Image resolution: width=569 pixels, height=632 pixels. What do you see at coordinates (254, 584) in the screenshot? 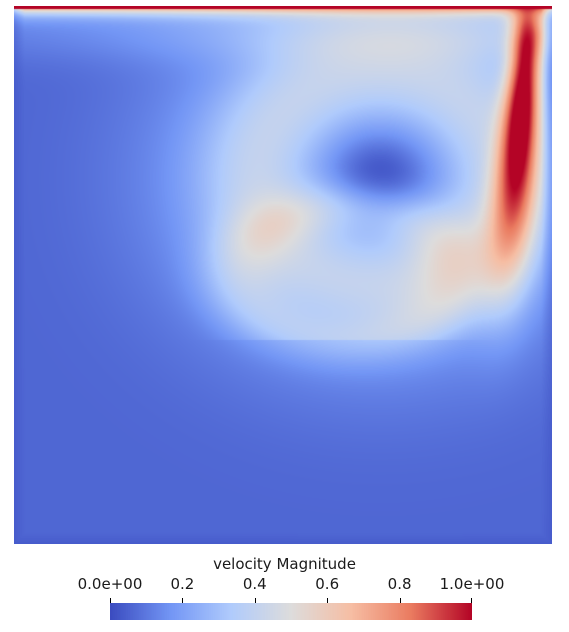
I see `colorbar-tick-label: 0.4` at bounding box center [254, 584].